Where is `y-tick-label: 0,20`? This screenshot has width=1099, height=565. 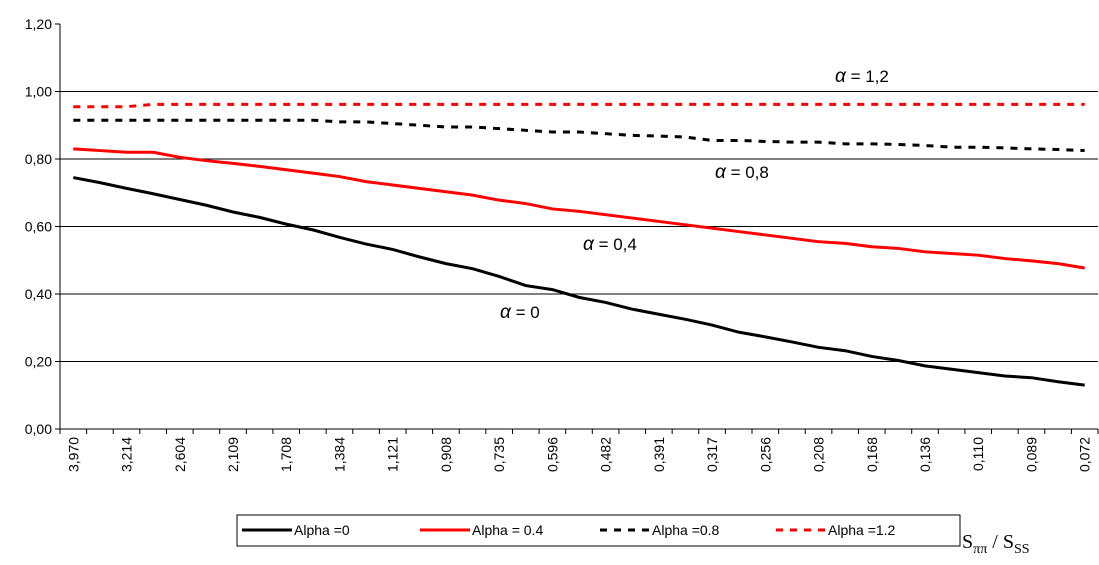
y-tick-label: 0,20 is located at coordinates (38, 362).